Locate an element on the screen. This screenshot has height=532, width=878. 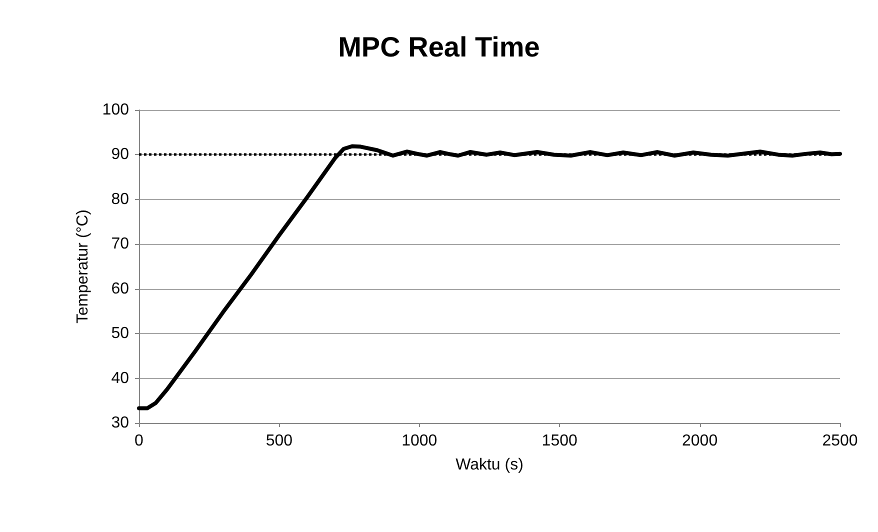
chart-title: MPC Real Time is located at coordinates (439, 47).